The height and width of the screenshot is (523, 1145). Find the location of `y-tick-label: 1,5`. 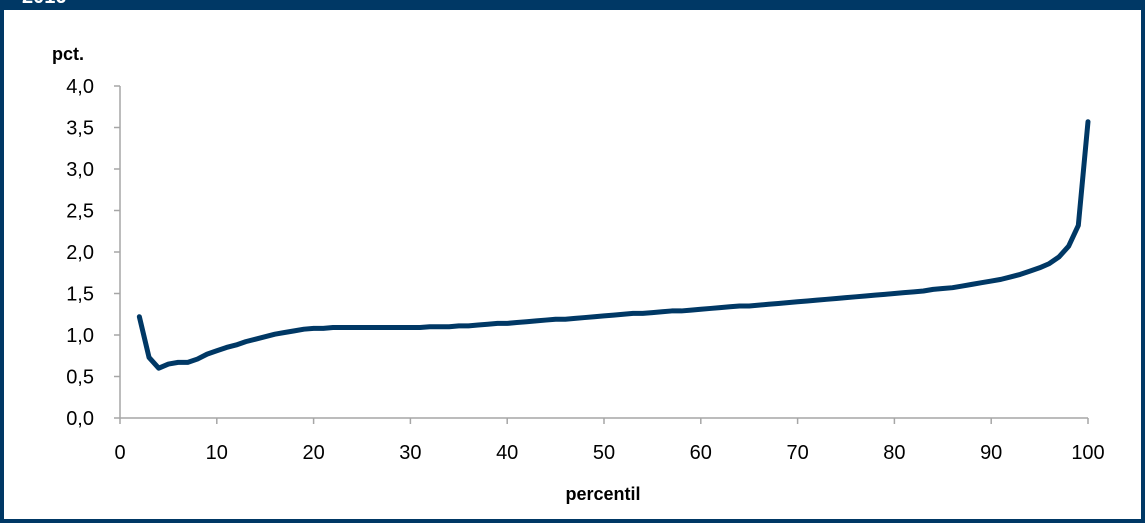

y-tick-label: 1,5 is located at coordinates (80, 295).